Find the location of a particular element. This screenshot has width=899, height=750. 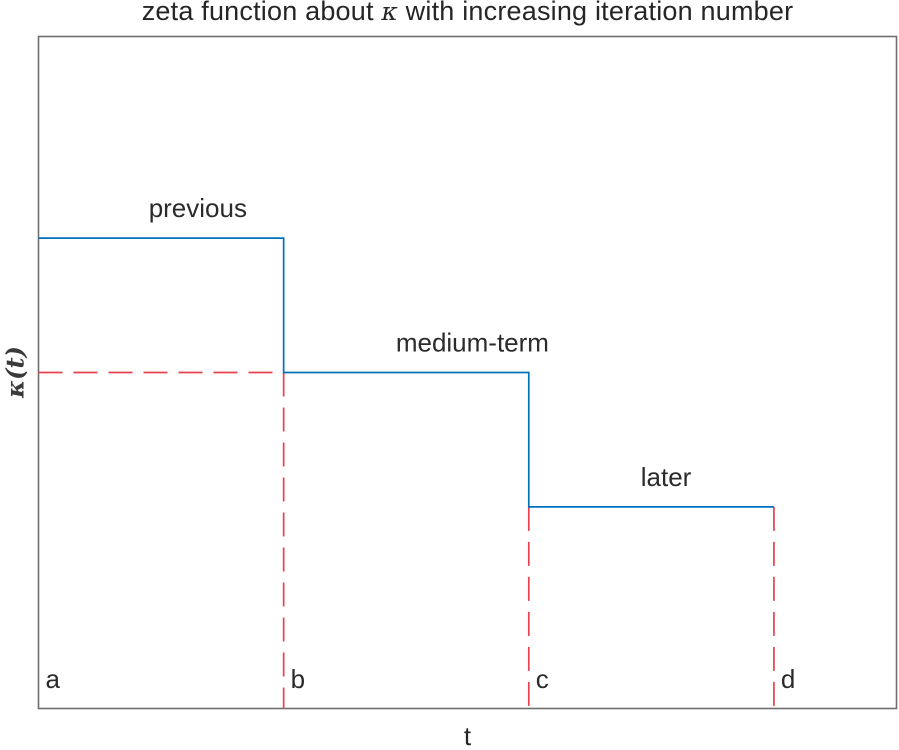

chart-title-text-pre: zeta function about is located at coordinates (261, 13).